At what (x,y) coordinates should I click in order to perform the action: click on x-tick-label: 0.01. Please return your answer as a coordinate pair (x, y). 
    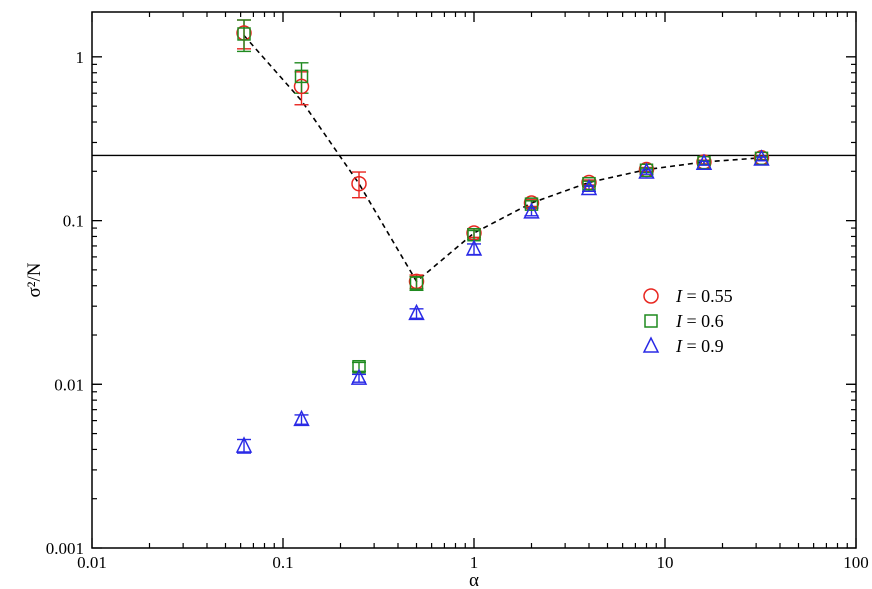
    Looking at the image, I should click on (92, 562).